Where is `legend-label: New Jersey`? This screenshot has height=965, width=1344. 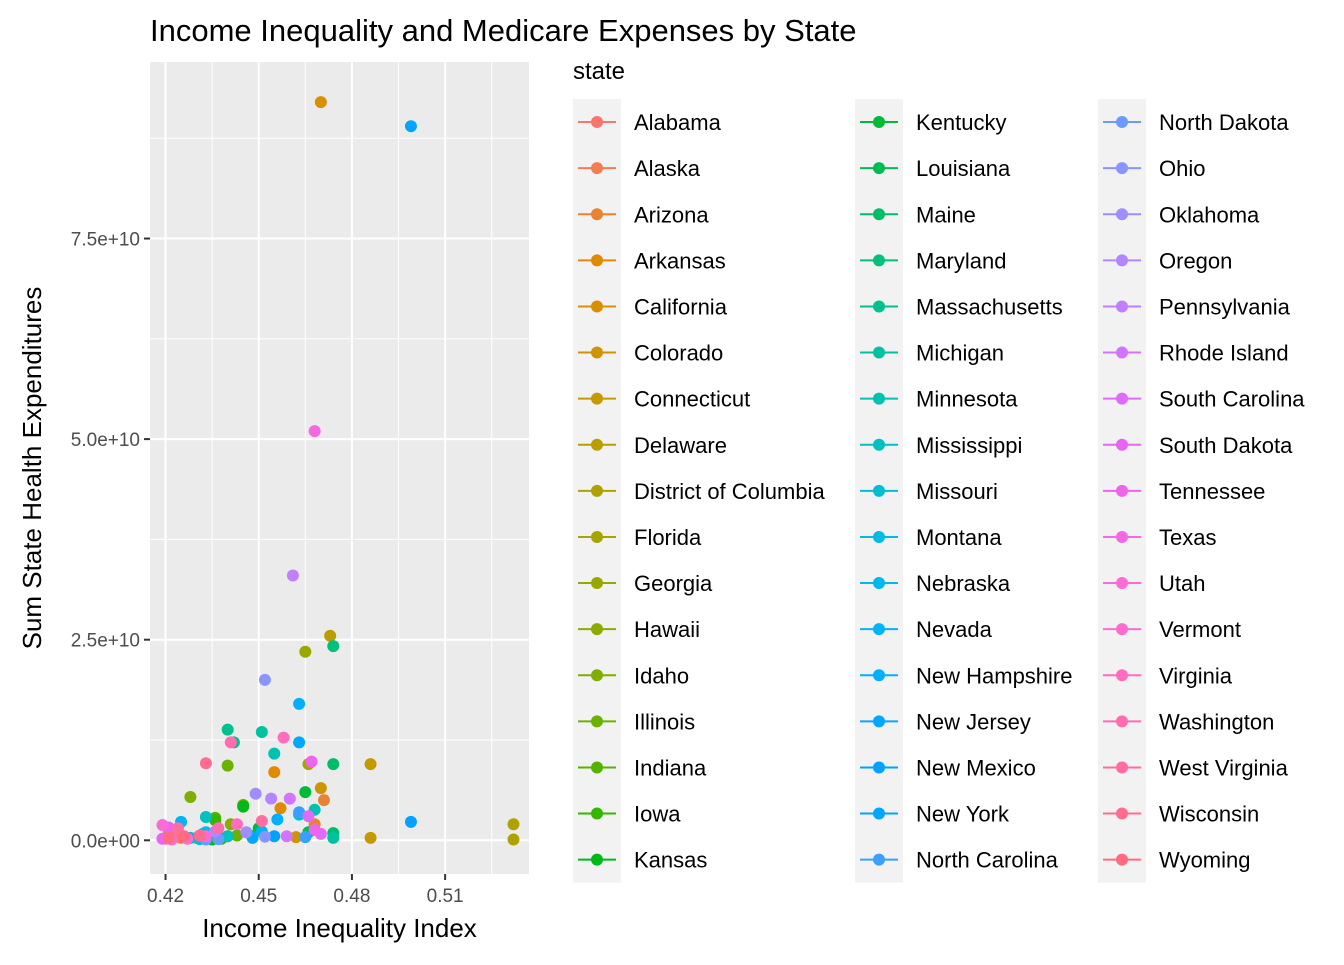 legend-label: New Jersey is located at coordinates (973, 721).